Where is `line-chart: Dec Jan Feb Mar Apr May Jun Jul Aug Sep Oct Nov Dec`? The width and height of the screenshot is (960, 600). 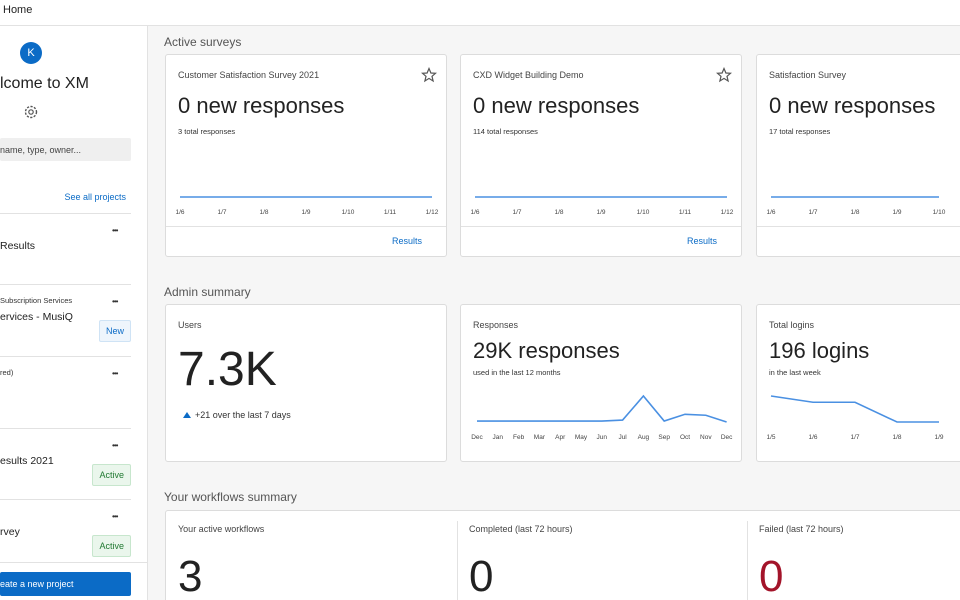 line-chart: Dec Jan Feb Mar Apr May Jun Jul Aug Sep Oct Nov Dec is located at coordinates (602, 417).